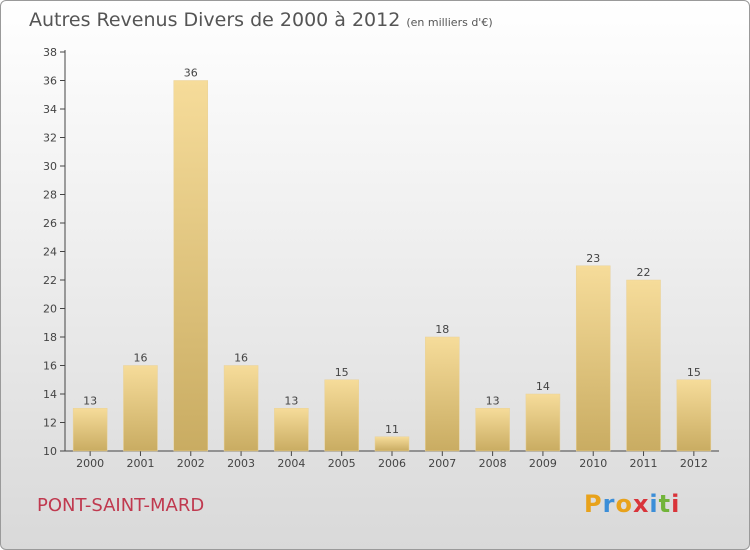 The image size is (750, 550). What do you see at coordinates (50, 166) in the screenshot?
I see `y-tick-label: 30` at bounding box center [50, 166].